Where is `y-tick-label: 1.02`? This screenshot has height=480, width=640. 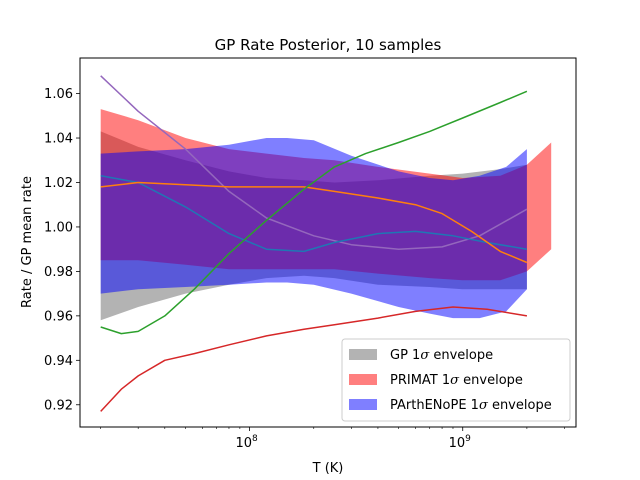
y-tick-label: 1.02 is located at coordinates (58, 183).